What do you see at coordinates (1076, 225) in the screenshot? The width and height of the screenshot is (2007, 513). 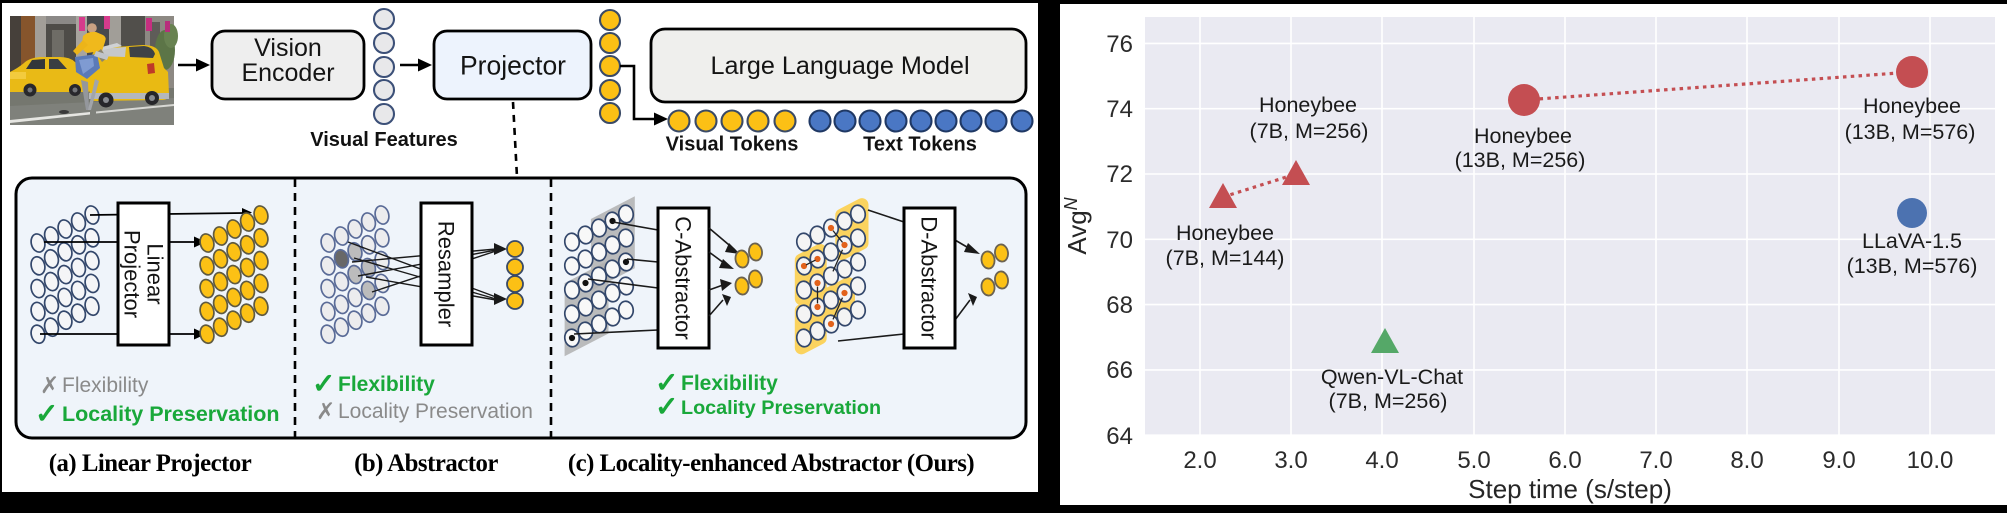 I see `svg-text: AvgN` at bounding box center [1076, 225].